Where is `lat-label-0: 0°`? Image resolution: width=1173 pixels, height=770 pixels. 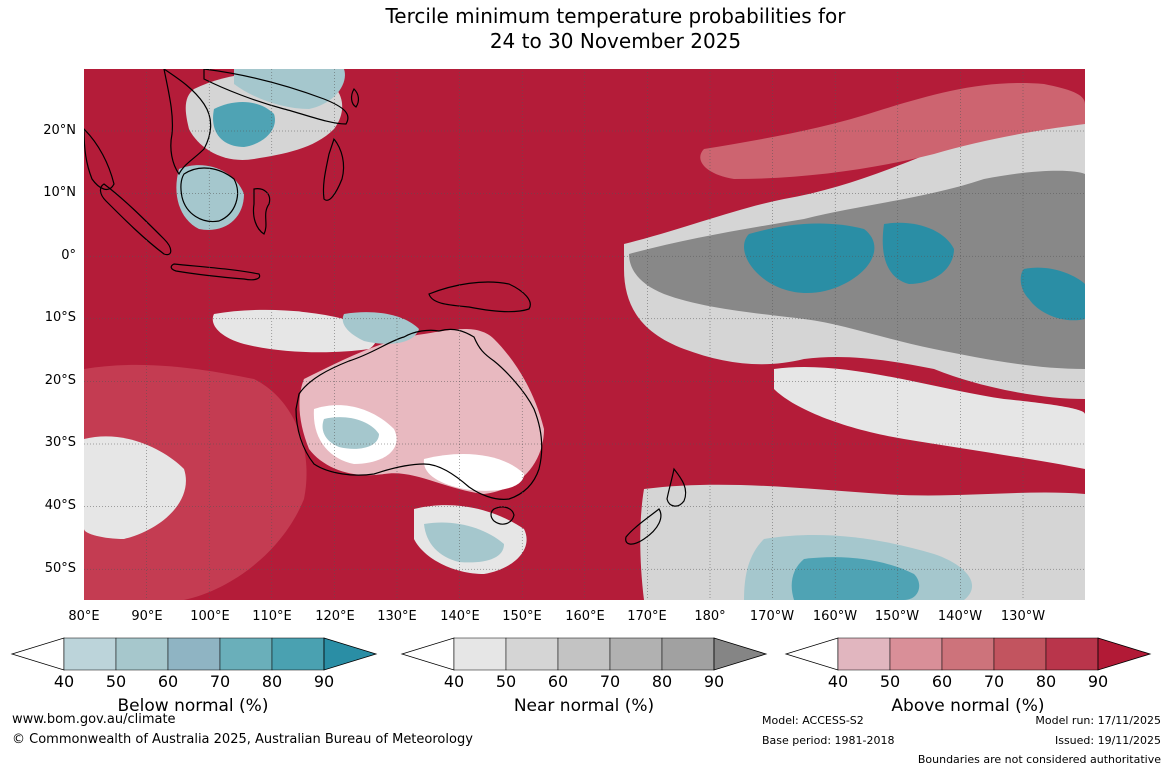 lat-label-0: 0° is located at coordinates (68, 255).